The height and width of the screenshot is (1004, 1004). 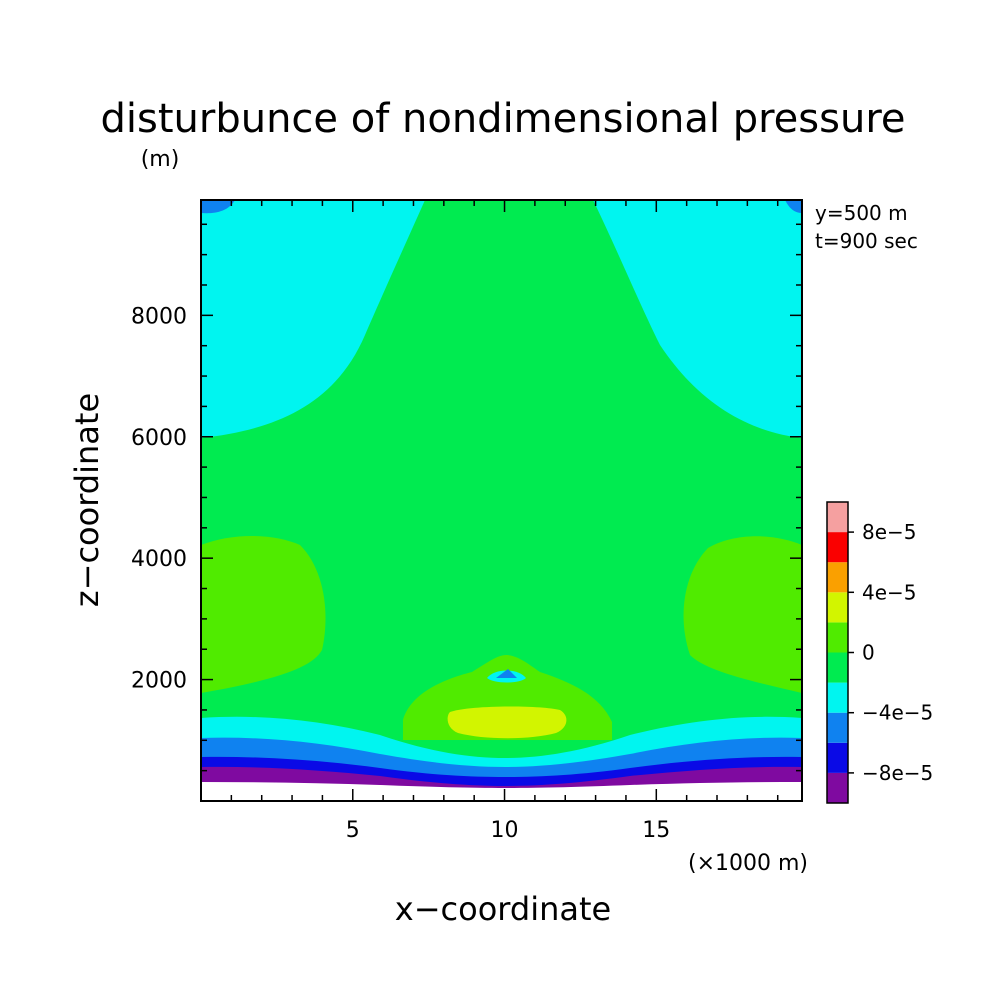 I want to click on contour-lobe-left, so click(x=263, y=614).